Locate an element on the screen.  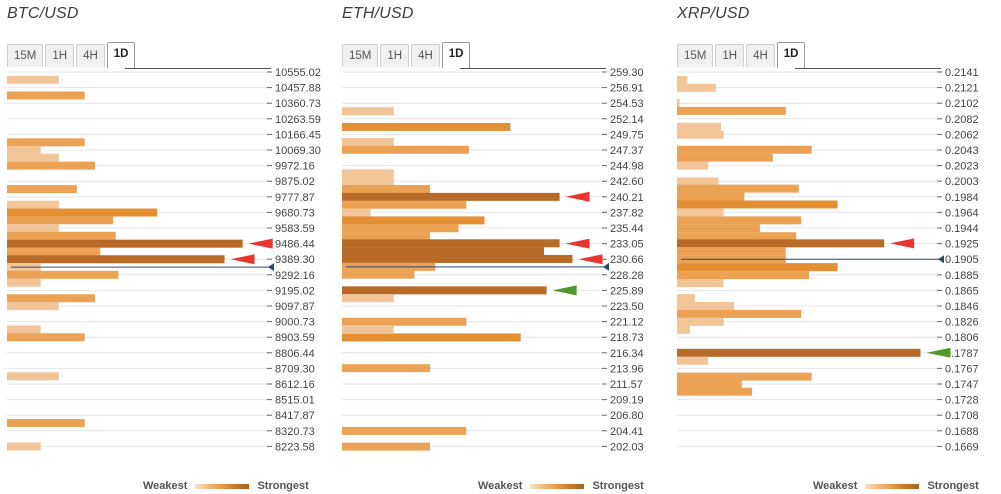
price-tick-label: 0.1905 is located at coordinates (962, 260).